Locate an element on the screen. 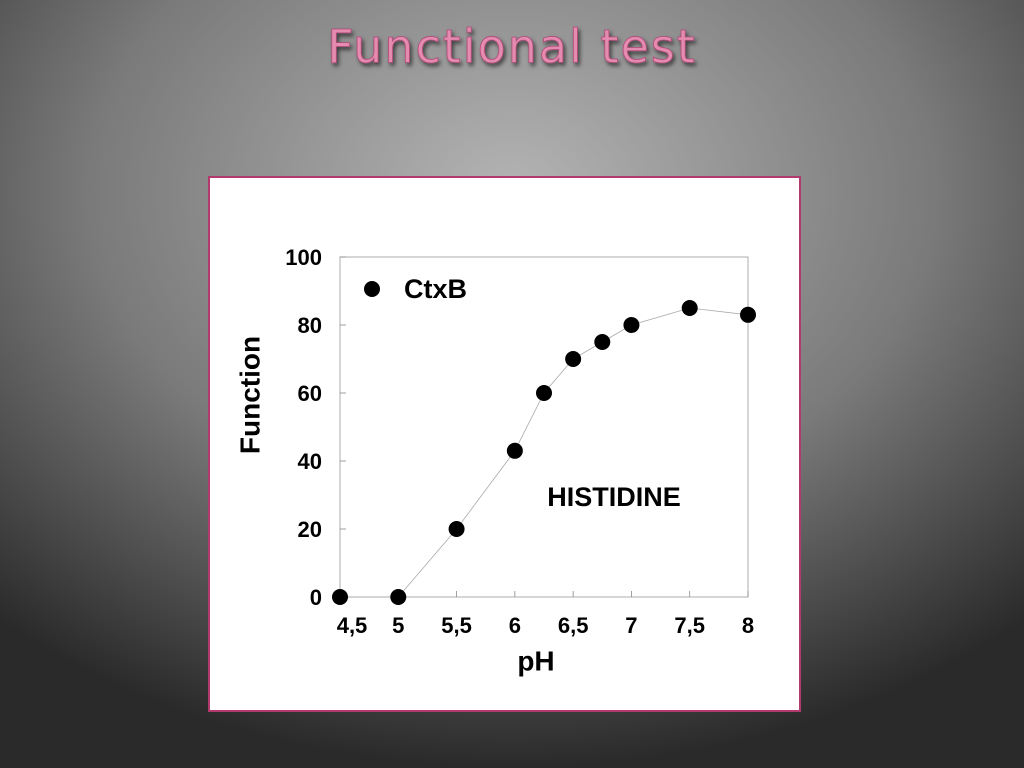  y-tick-label: 100 is located at coordinates (303, 257).